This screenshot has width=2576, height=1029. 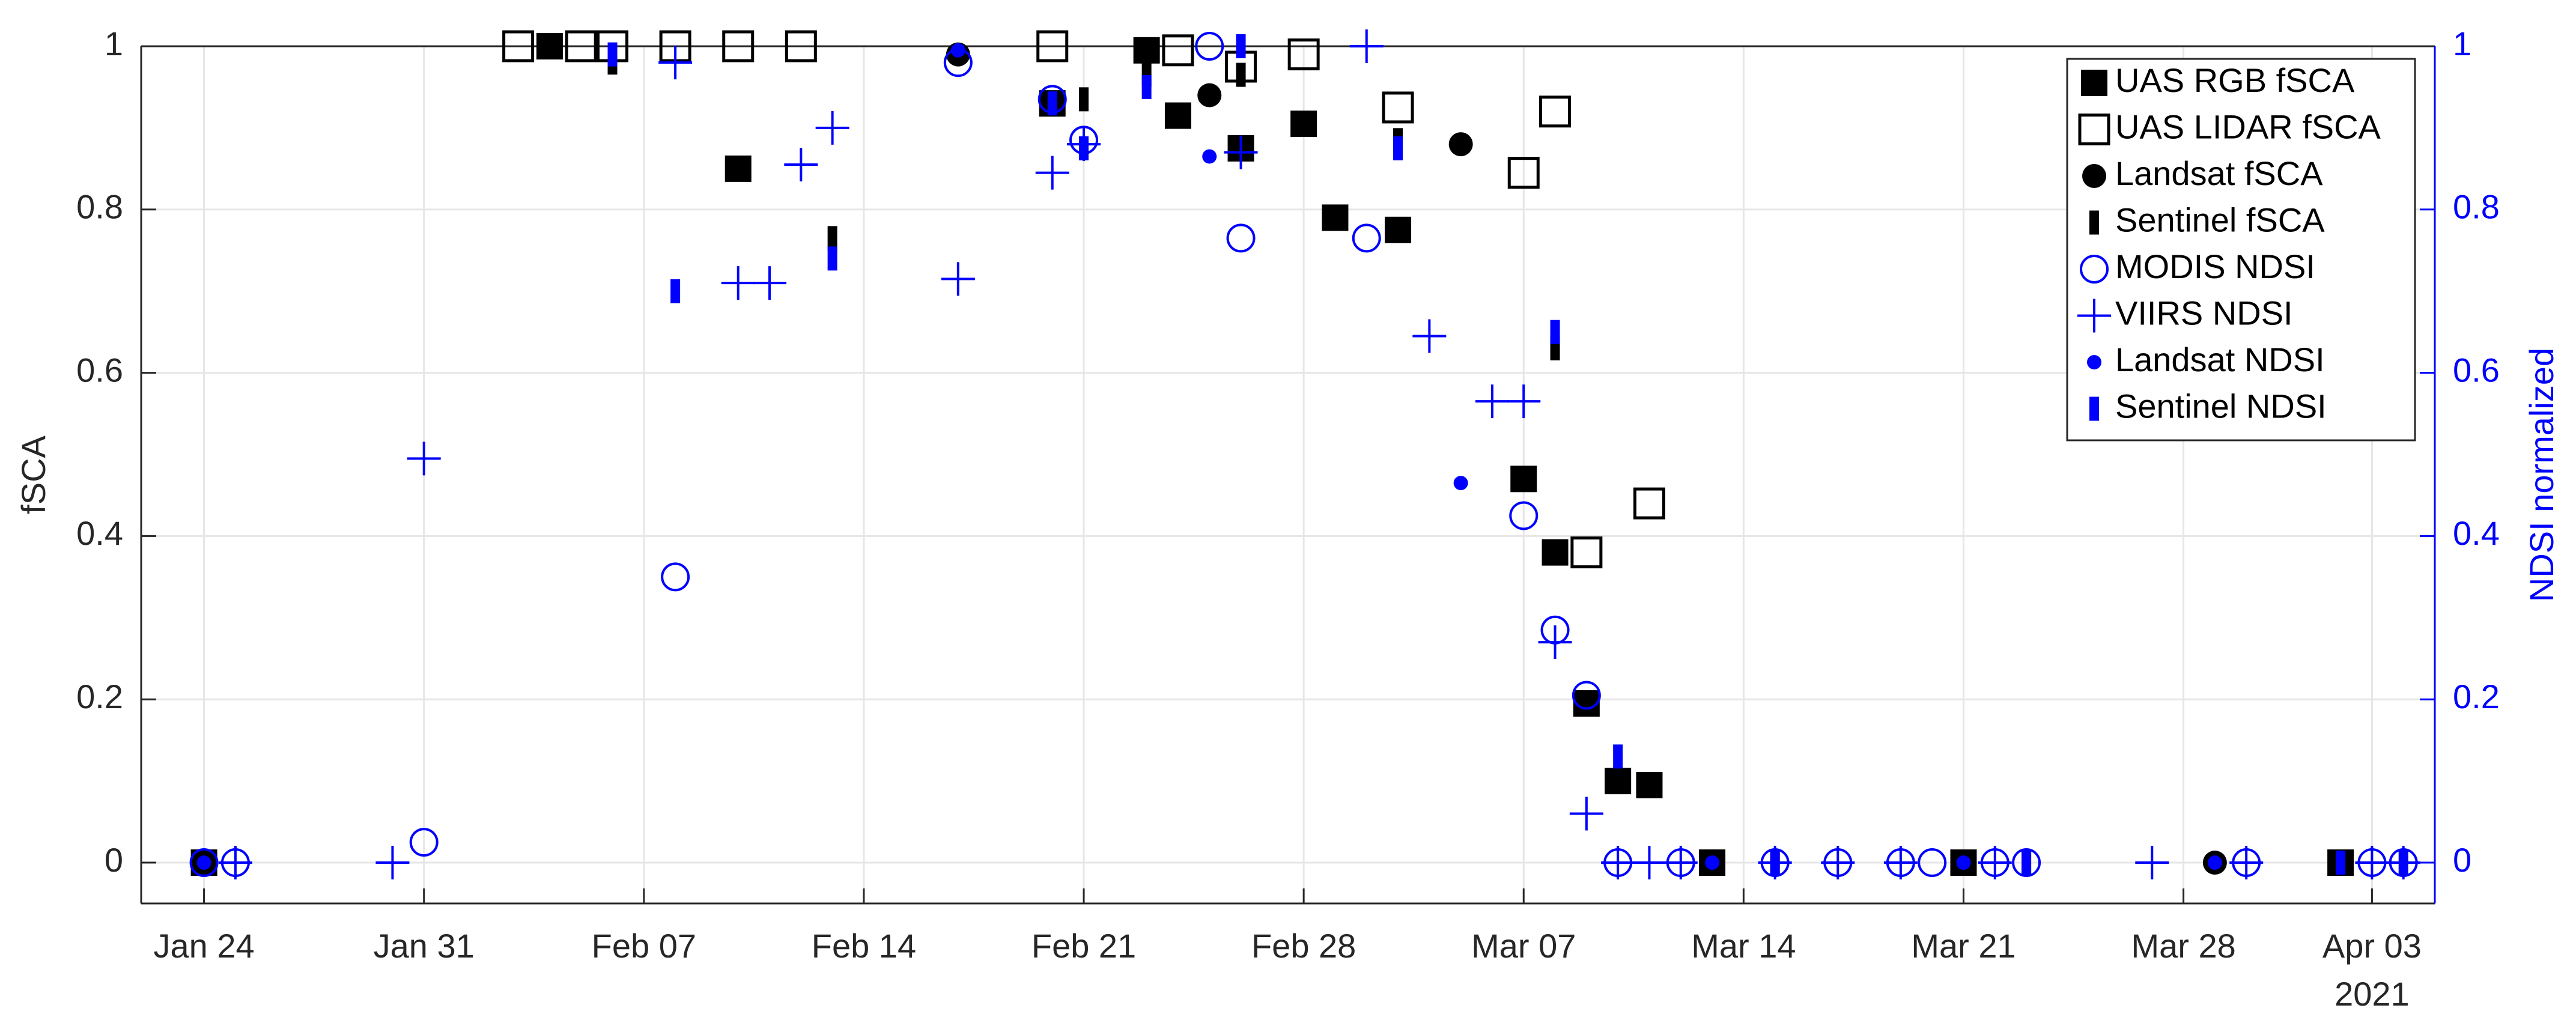 I want to click on y2-tick-label: 1, so click(x=2462, y=43).